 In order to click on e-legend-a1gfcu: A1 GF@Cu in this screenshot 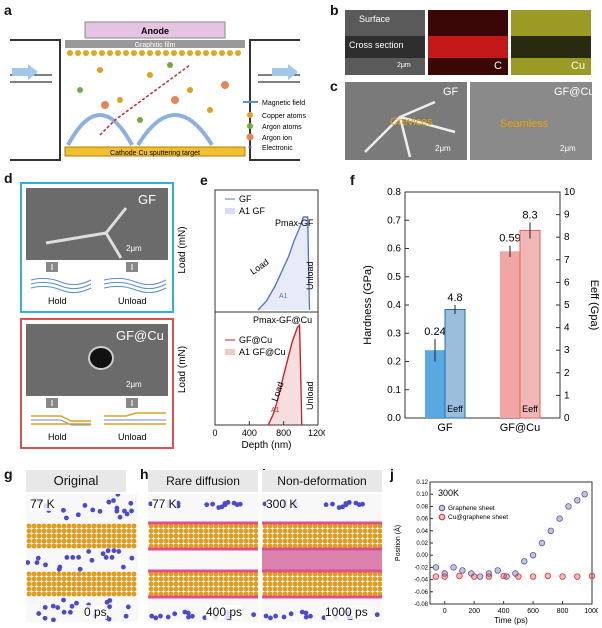, I will do `click(262, 352)`.